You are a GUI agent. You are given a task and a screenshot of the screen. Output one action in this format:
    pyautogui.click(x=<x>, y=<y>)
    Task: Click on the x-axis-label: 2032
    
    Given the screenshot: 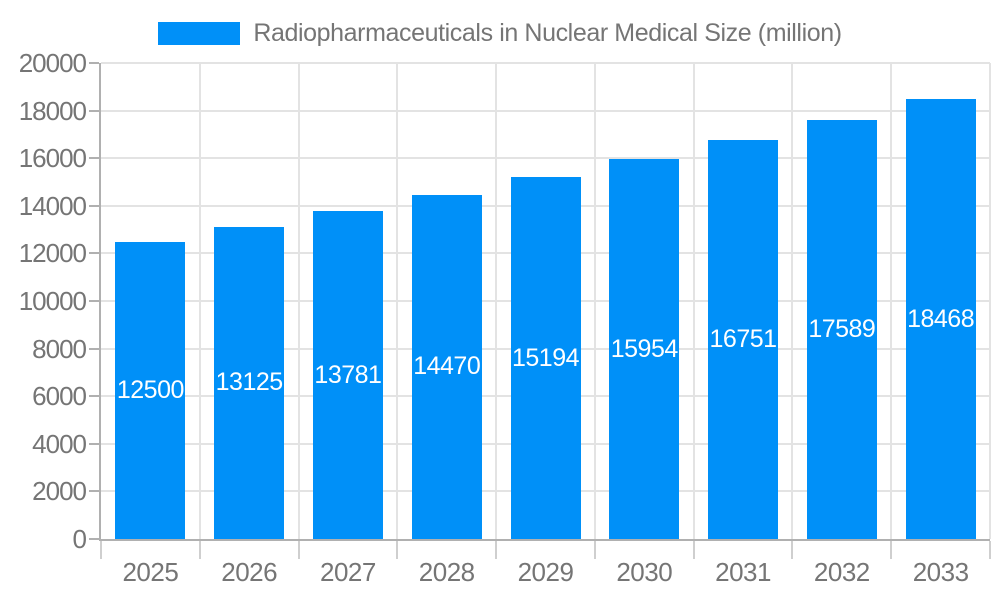 What is the action you would take?
    pyautogui.click(x=841, y=572)
    